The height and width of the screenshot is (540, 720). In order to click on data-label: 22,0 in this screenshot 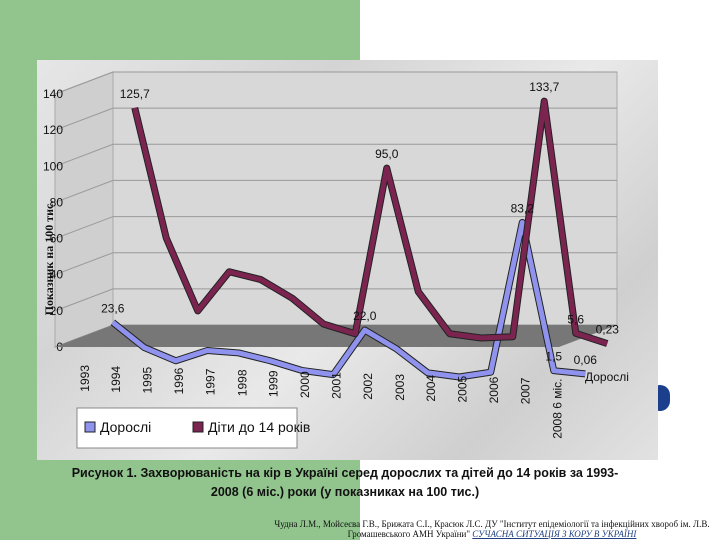, I will do `click(365, 316)`.